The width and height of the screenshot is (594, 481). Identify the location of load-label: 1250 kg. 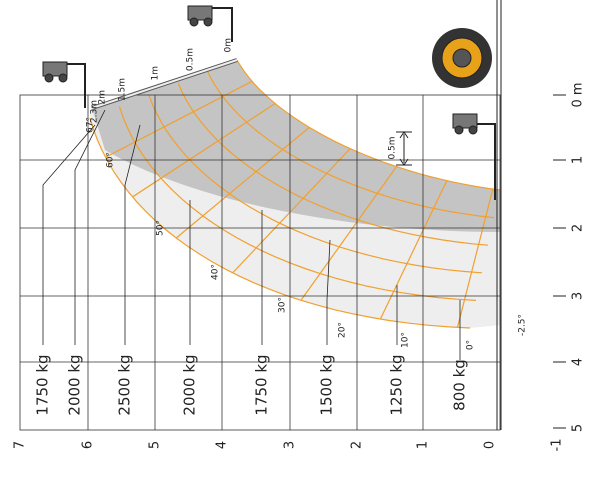
(397, 384).